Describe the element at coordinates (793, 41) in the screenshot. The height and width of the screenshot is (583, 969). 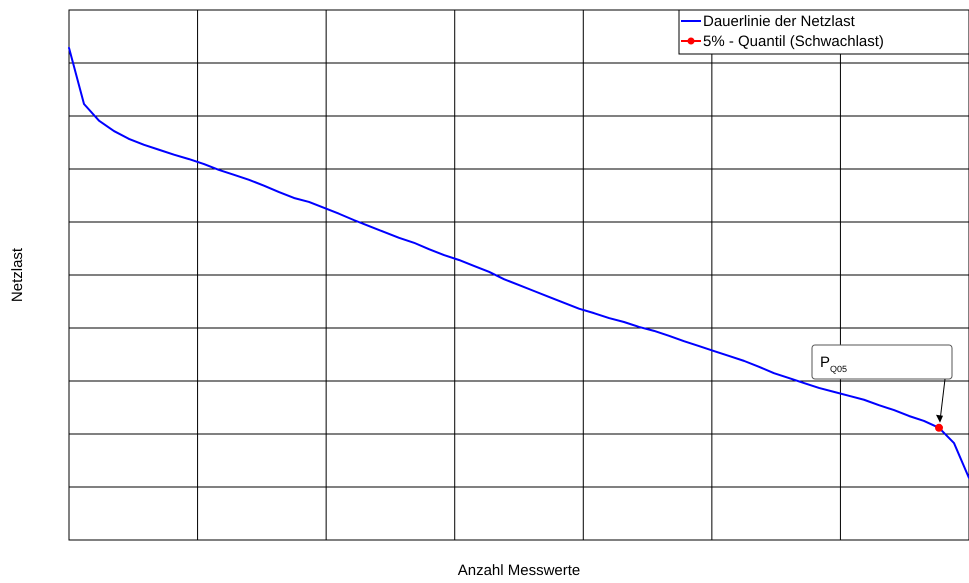
I see `legend-label: 5% - Quantil (Schwachlast)` at that location.